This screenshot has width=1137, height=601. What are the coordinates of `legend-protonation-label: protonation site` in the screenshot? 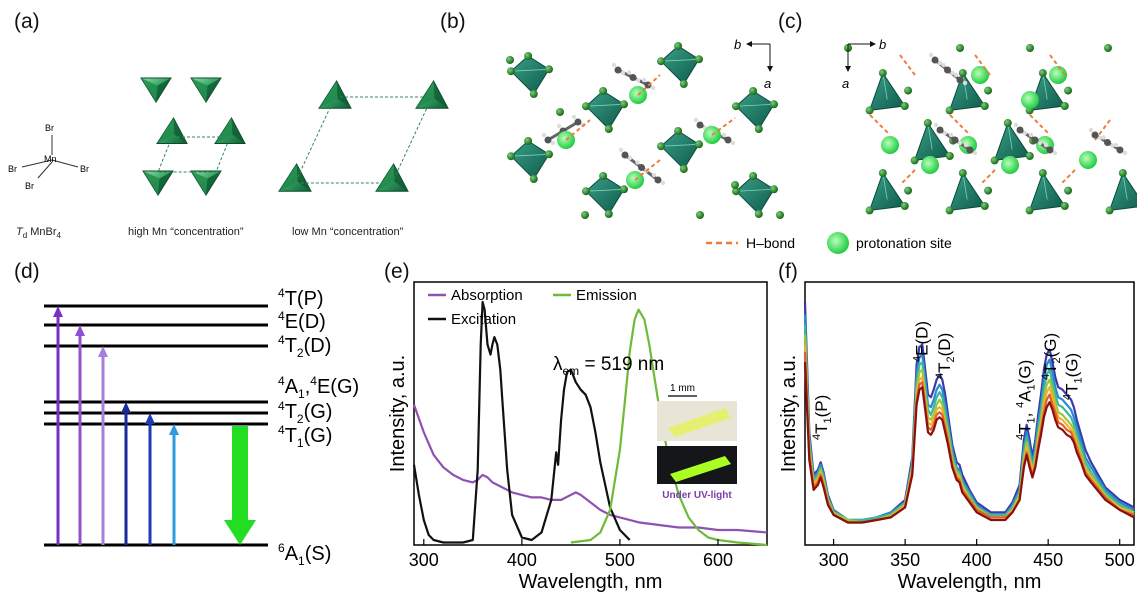 It's located at (904, 243).